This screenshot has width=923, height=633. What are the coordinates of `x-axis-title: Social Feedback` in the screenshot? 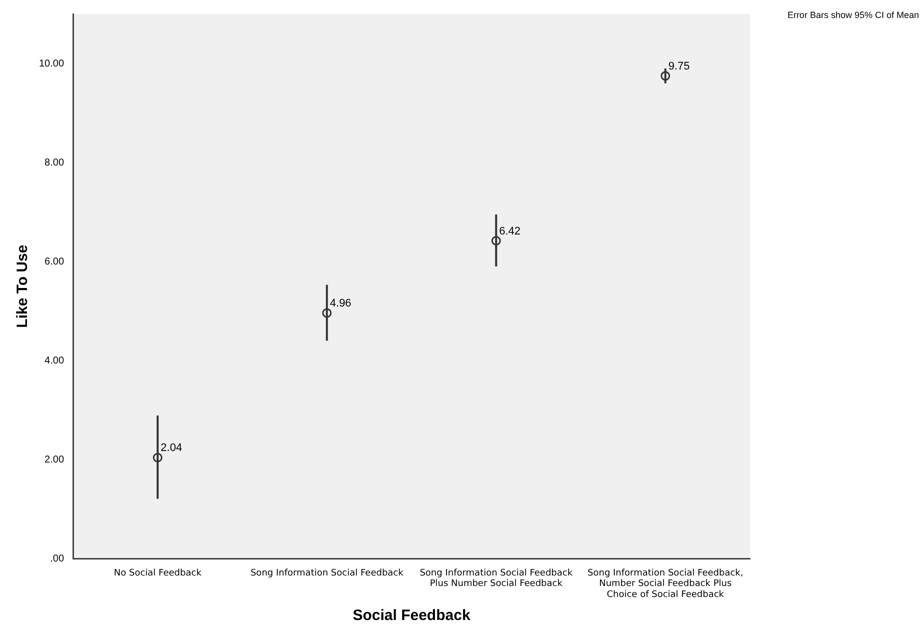 It's located at (411, 615).